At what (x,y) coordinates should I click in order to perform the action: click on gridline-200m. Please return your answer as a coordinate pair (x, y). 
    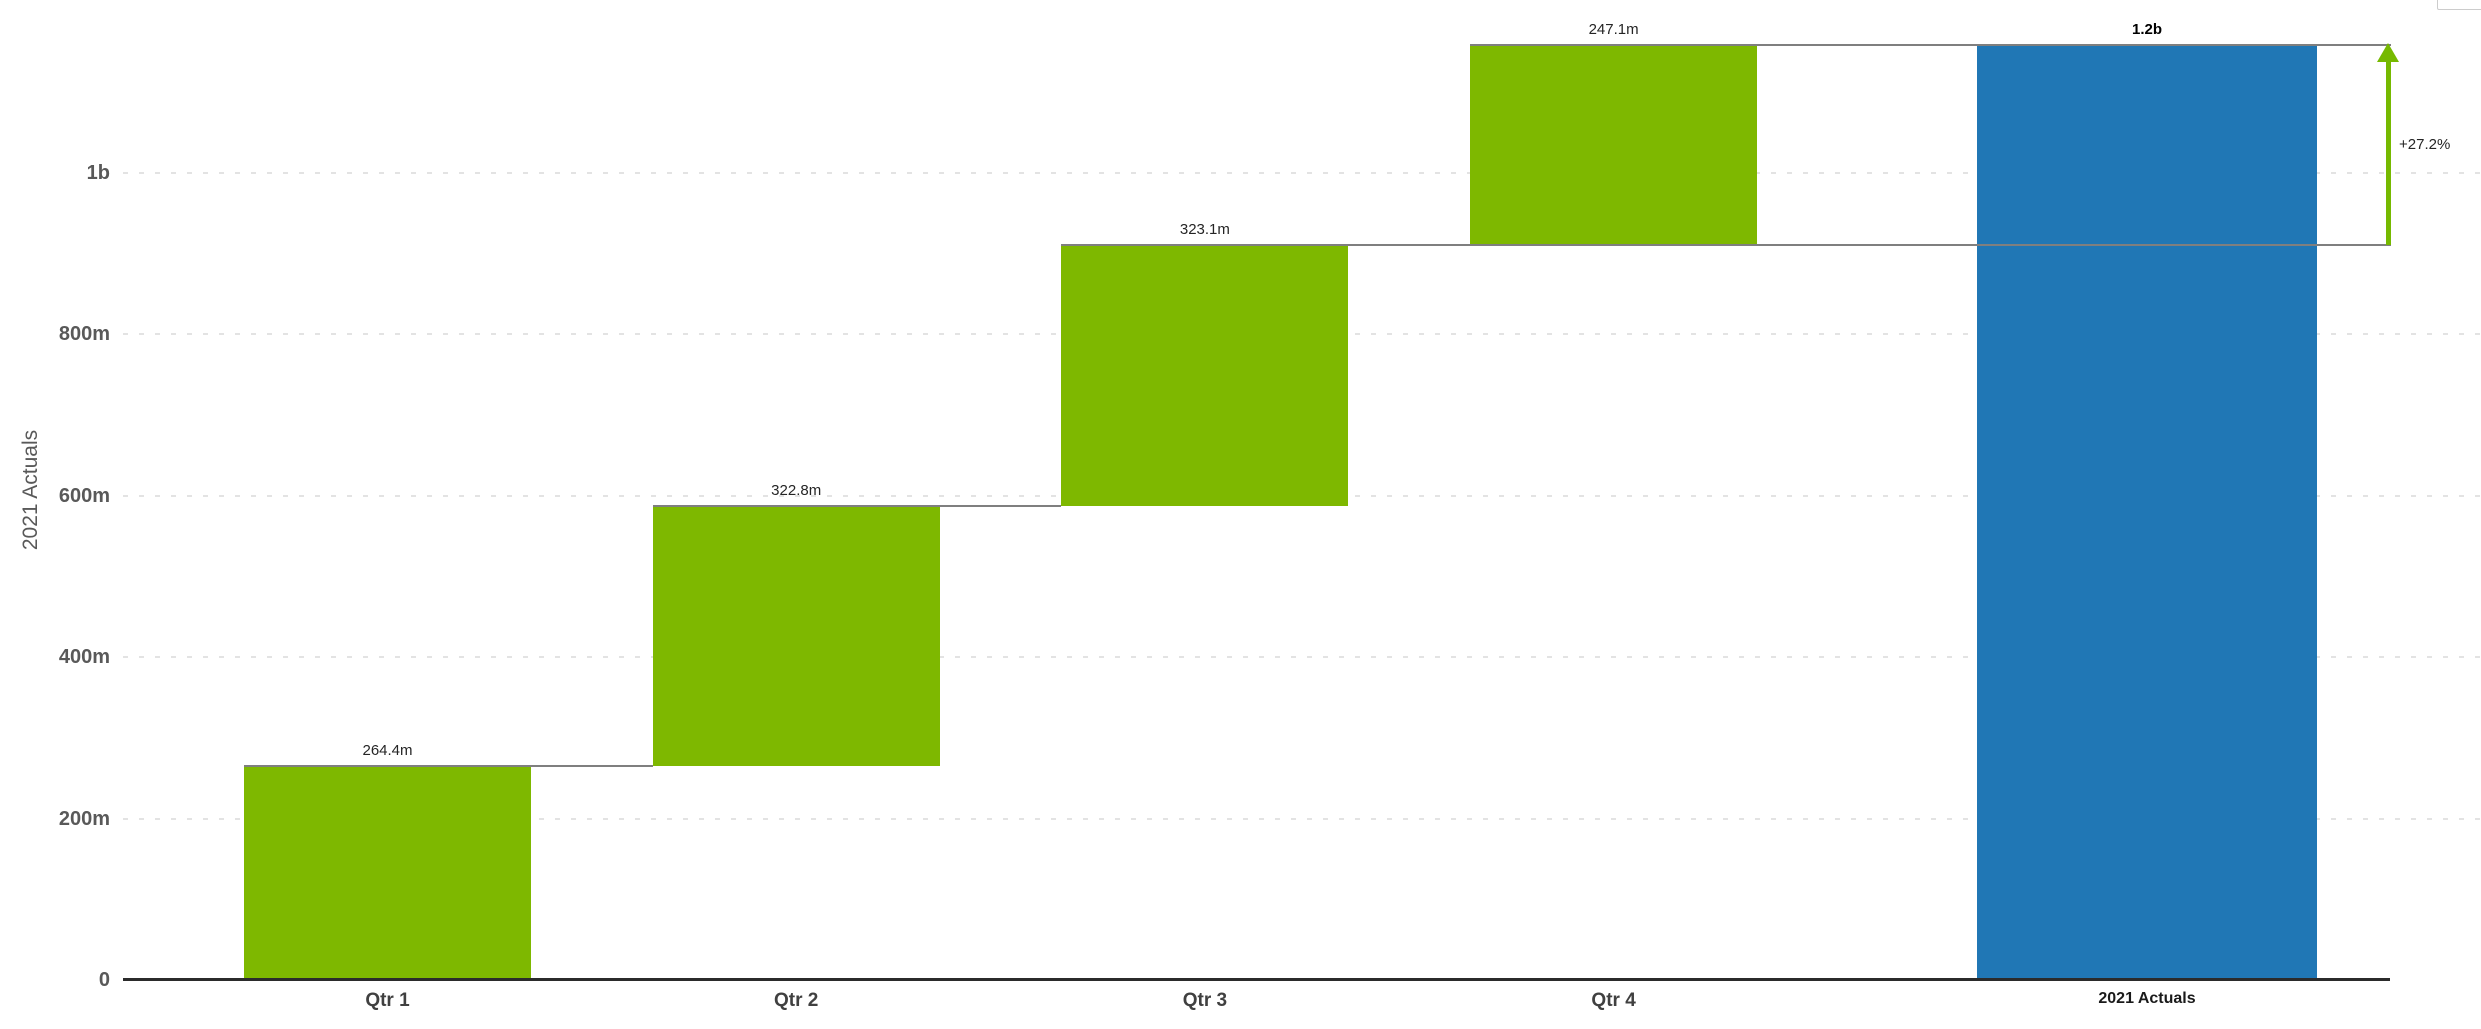
    Looking at the image, I should click on (1302, 818).